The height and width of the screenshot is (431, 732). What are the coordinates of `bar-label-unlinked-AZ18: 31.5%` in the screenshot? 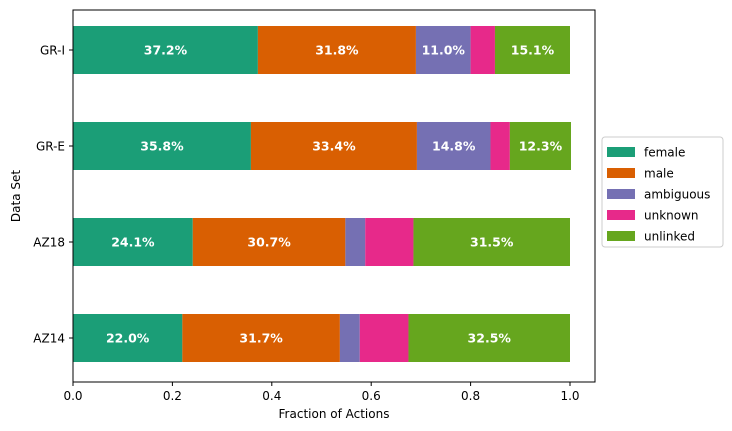 It's located at (492, 242).